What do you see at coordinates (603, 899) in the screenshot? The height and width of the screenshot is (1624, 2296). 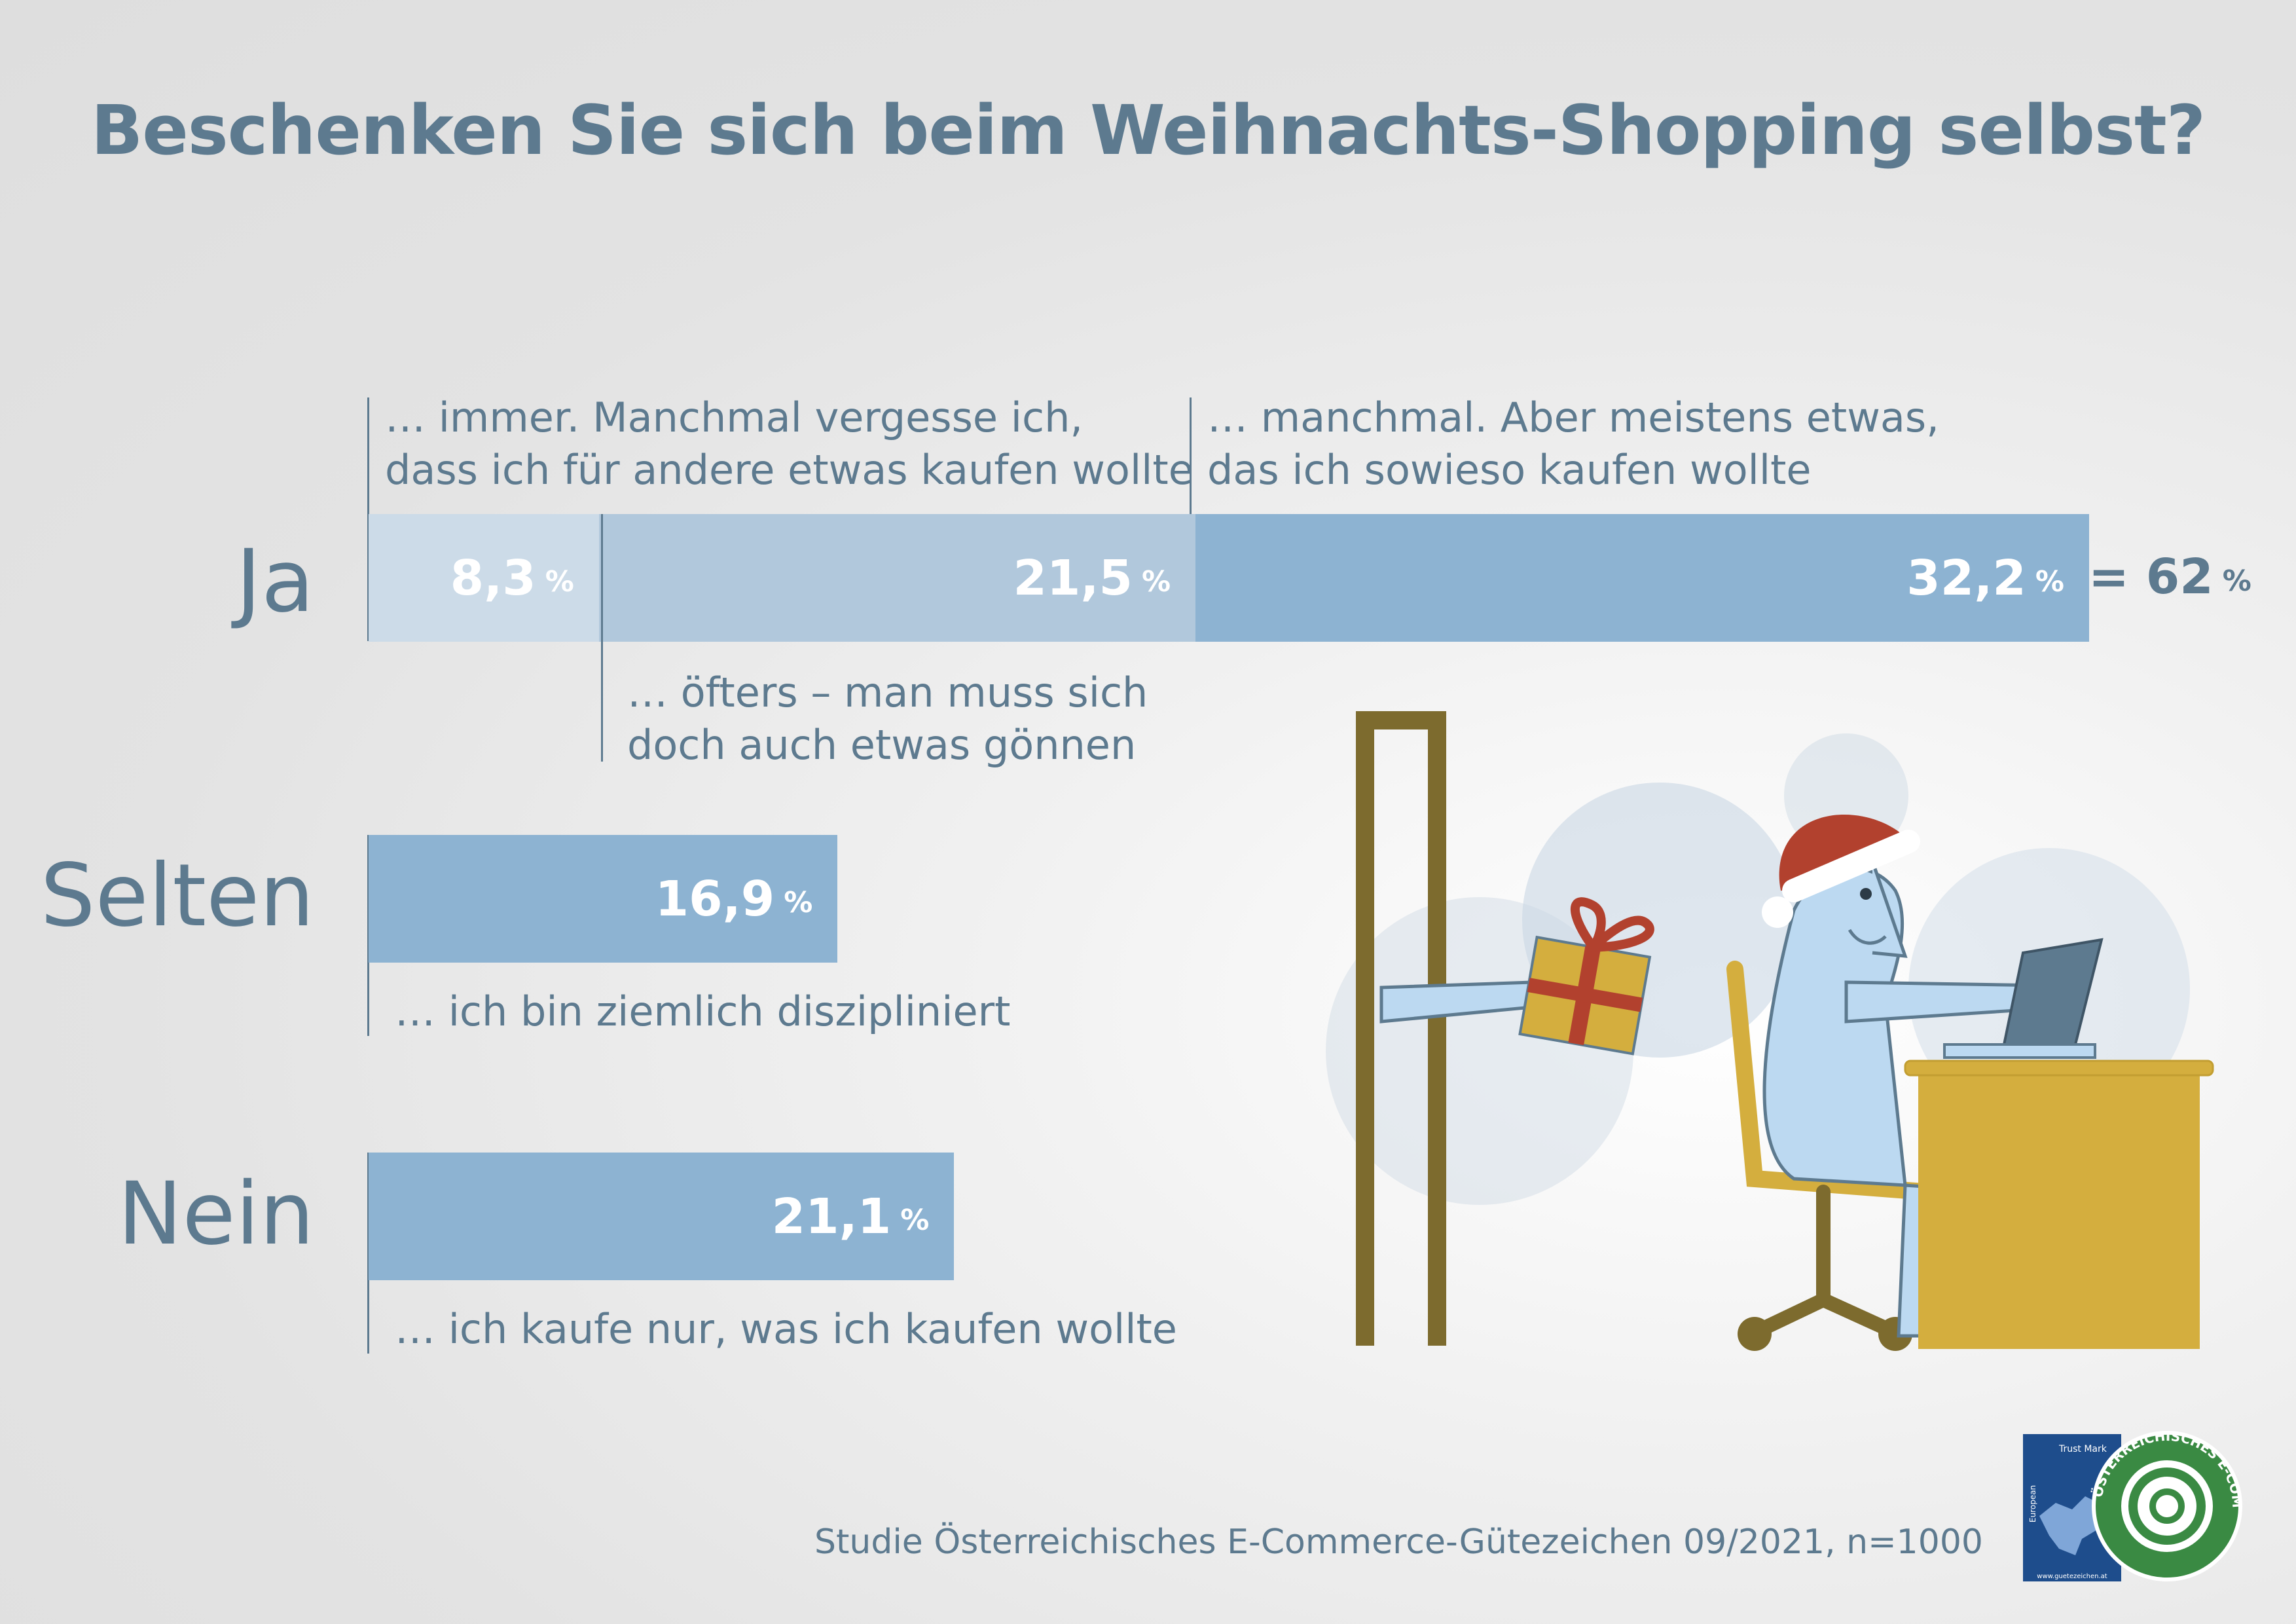 I see `bar-selten: 16,9%` at bounding box center [603, 899].